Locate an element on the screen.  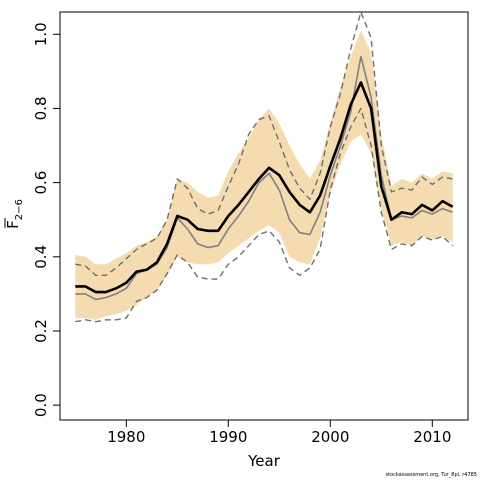
y-axis-label: F2−6 is located at coordinates (14, 214).